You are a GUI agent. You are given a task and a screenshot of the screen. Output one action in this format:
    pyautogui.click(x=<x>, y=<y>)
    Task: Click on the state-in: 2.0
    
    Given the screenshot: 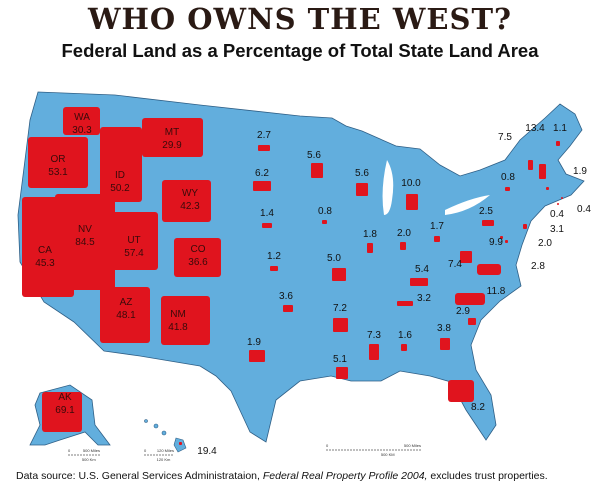 What is the action you would take?
    pyautogui.click(x=404, y=239)
    